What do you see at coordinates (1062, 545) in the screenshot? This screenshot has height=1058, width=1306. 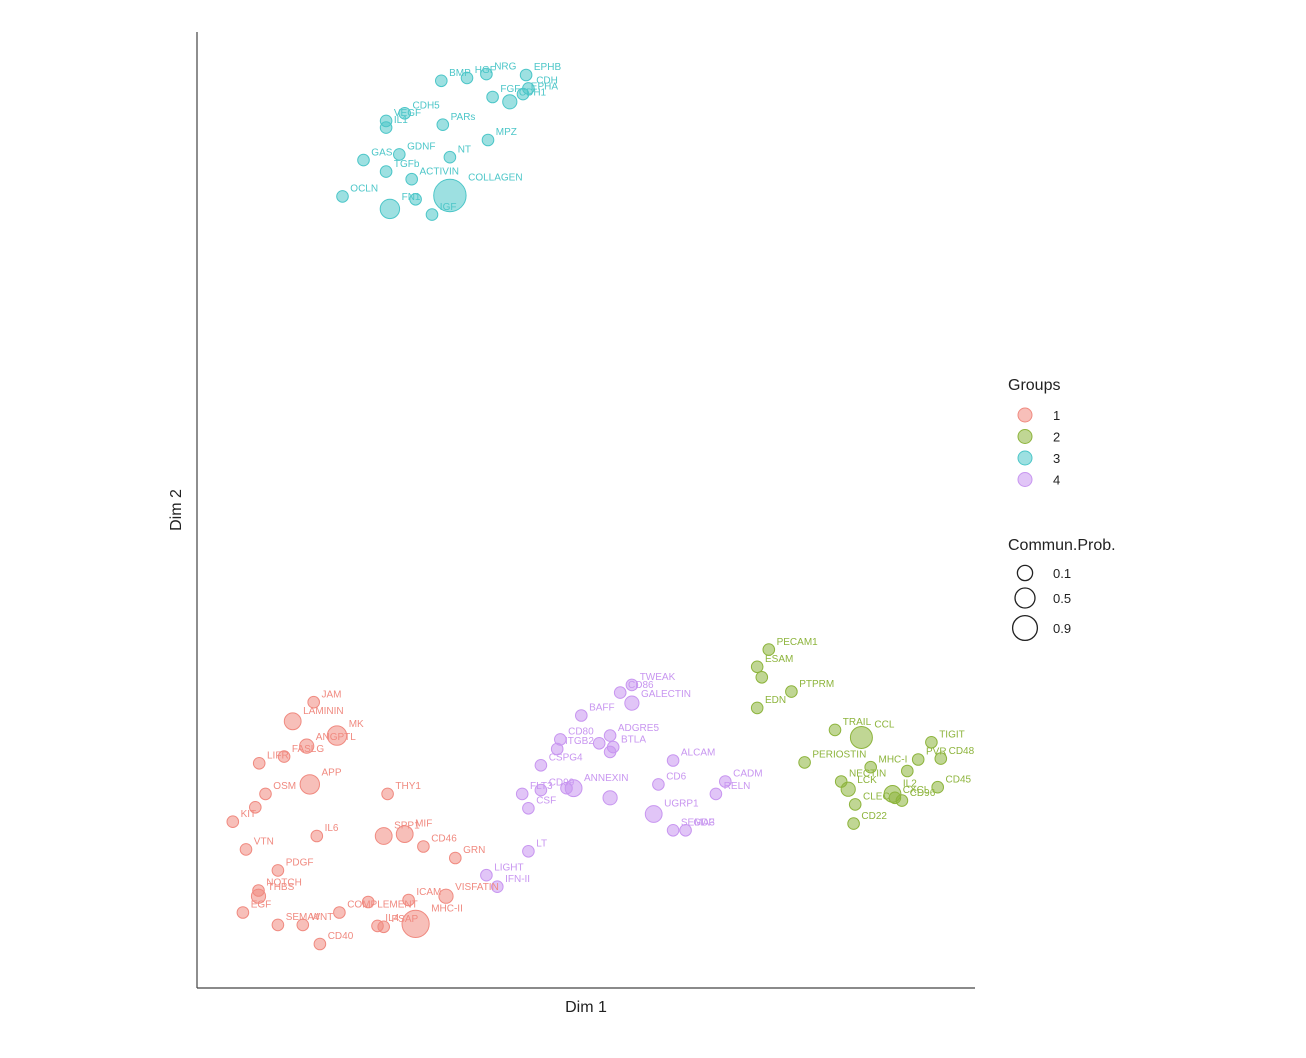 I see `legend-size-title: Commun.Prob.` at bounding box center [1062, 545].